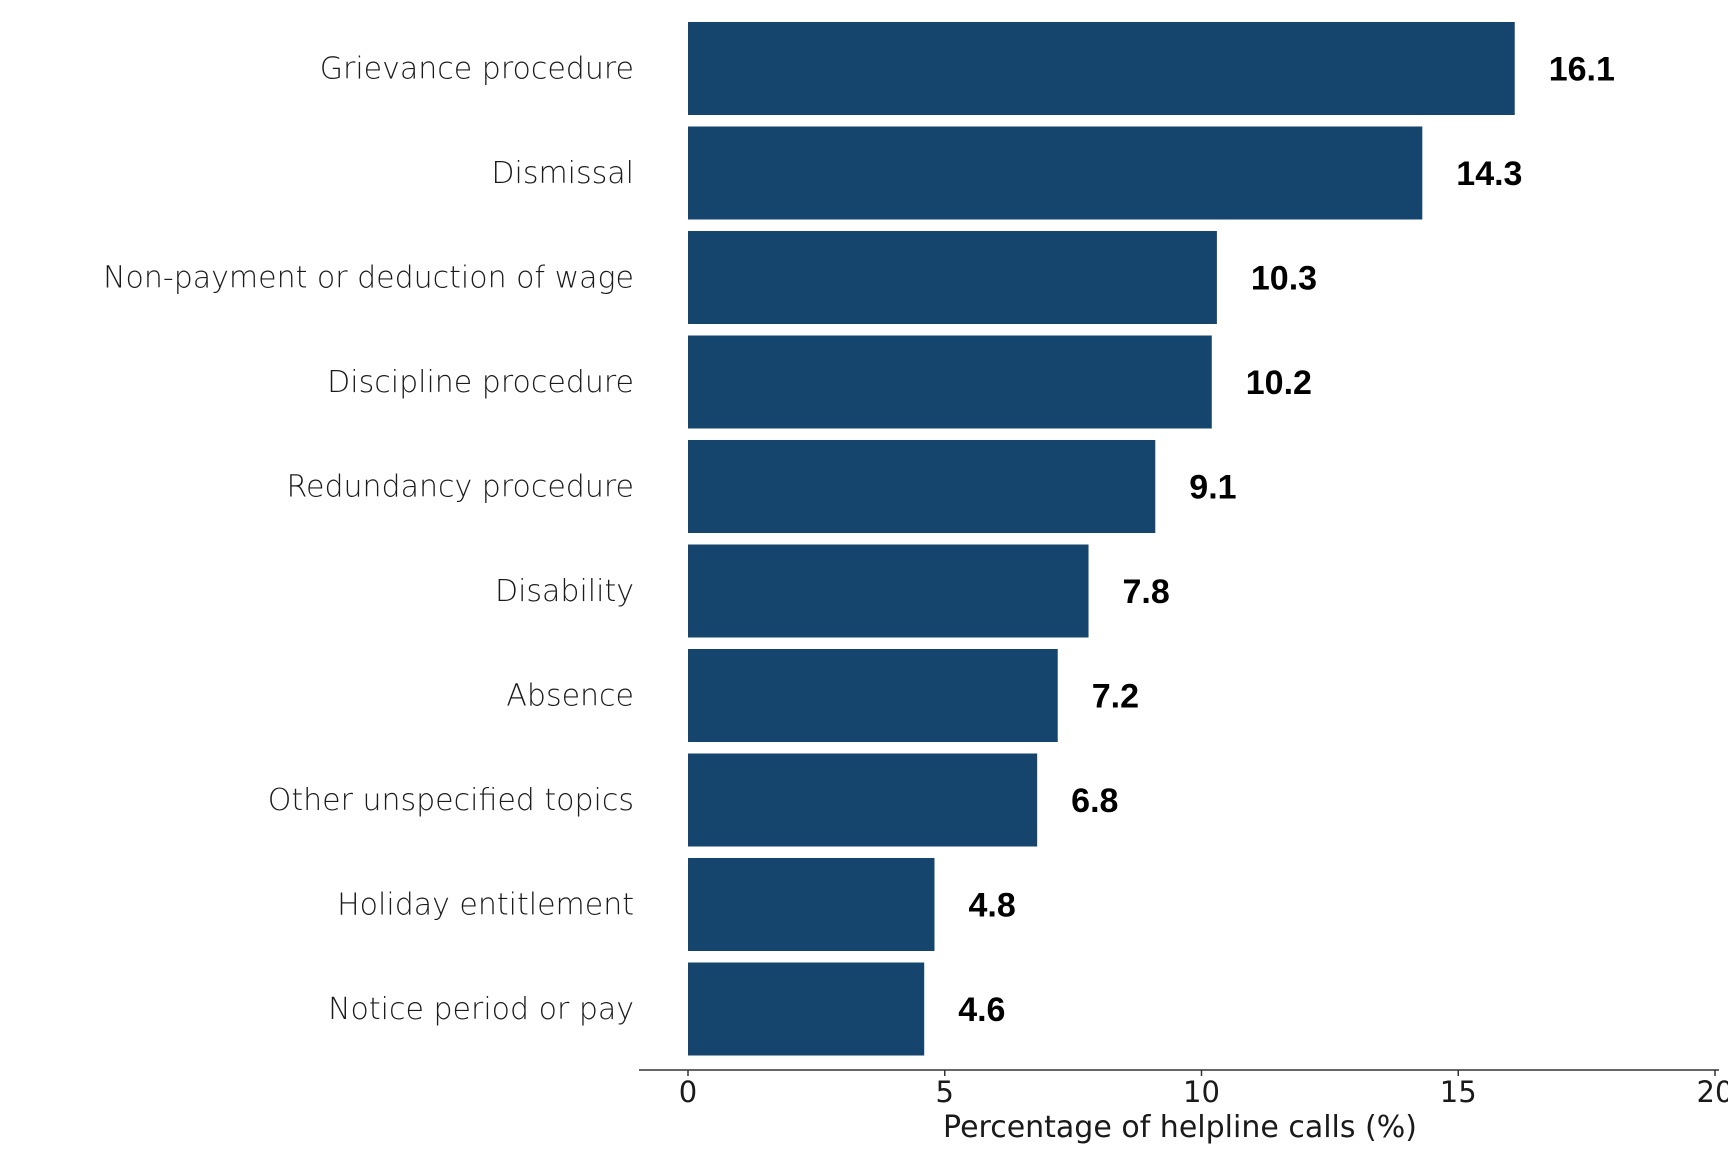 This screenshot has height=1152, width=1728. Describe the element at coordinates (1094, 801) in the screenshot. I see `data-label: 6.8` at that location.